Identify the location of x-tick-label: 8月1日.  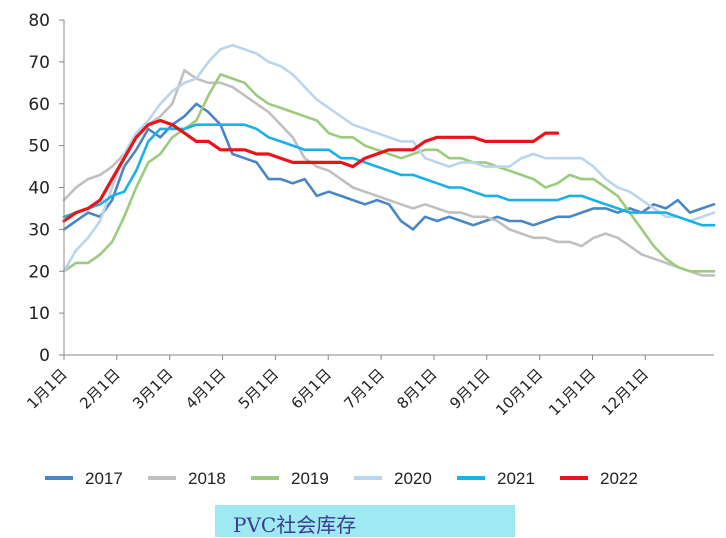
(416, 388).